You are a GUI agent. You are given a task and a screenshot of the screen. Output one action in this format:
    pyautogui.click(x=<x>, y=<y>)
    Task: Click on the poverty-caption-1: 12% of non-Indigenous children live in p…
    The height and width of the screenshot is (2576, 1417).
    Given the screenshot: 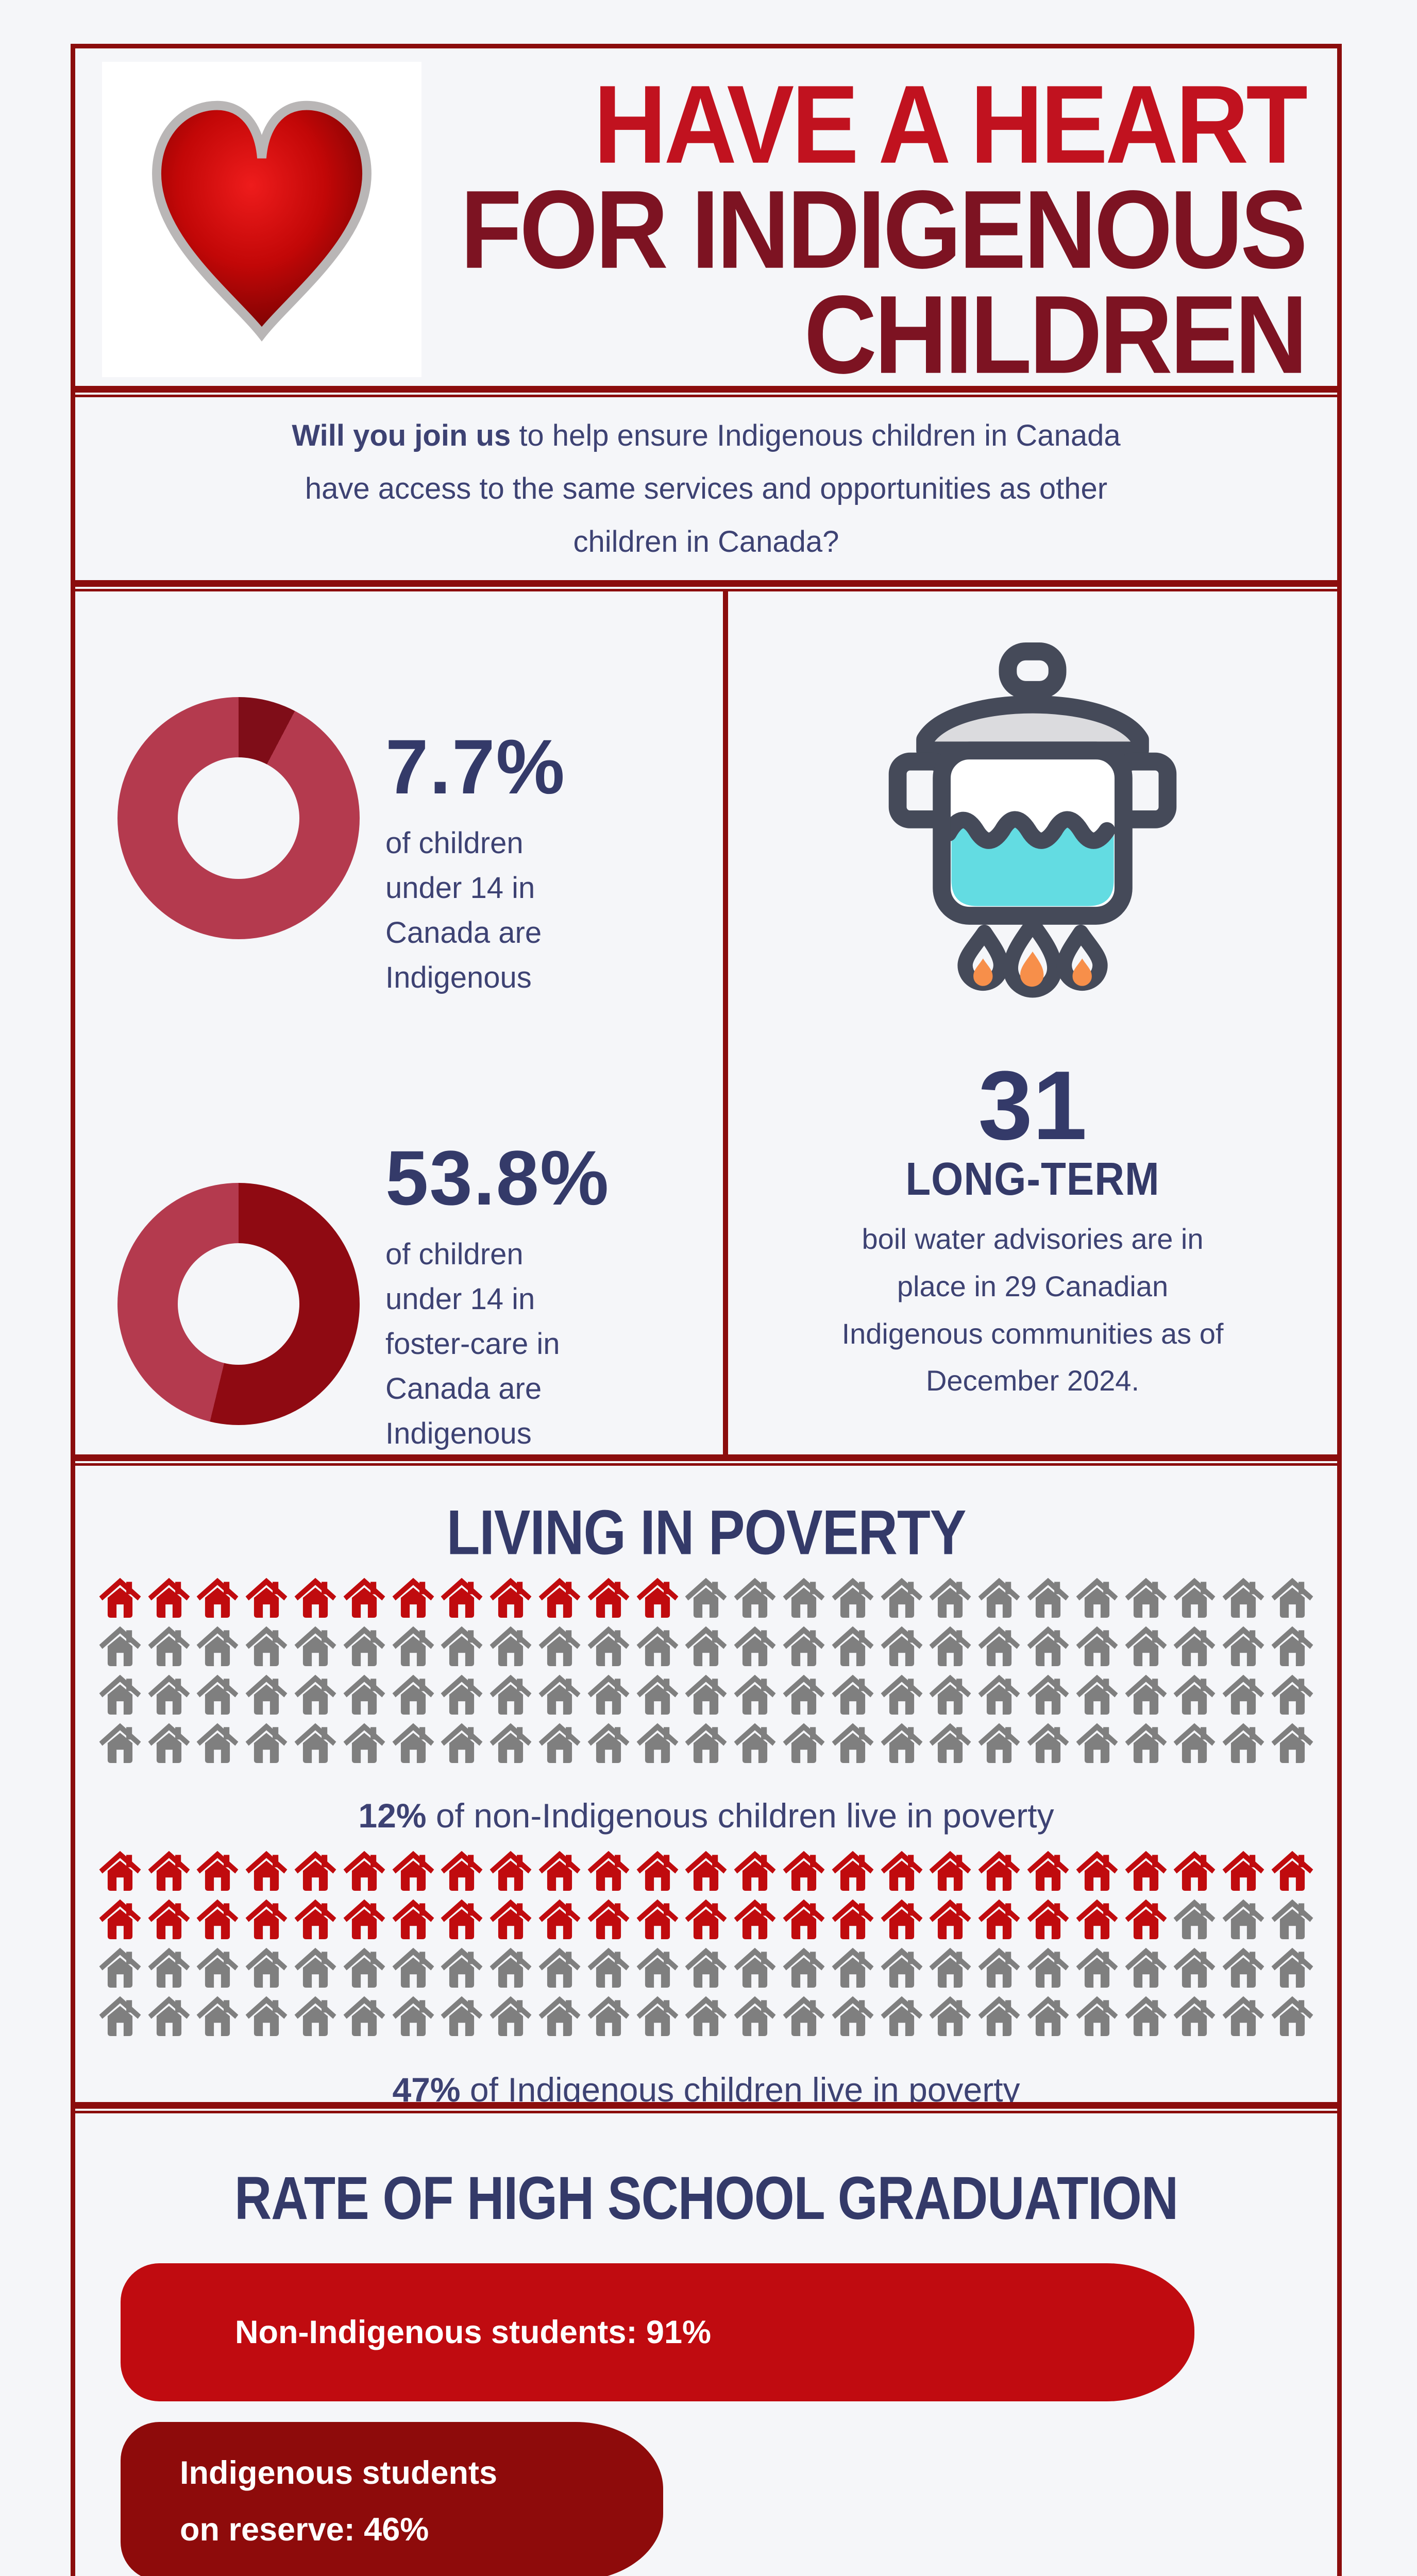 What is the action you would take?
    pyautogui.click(x=706, y=1815)
    